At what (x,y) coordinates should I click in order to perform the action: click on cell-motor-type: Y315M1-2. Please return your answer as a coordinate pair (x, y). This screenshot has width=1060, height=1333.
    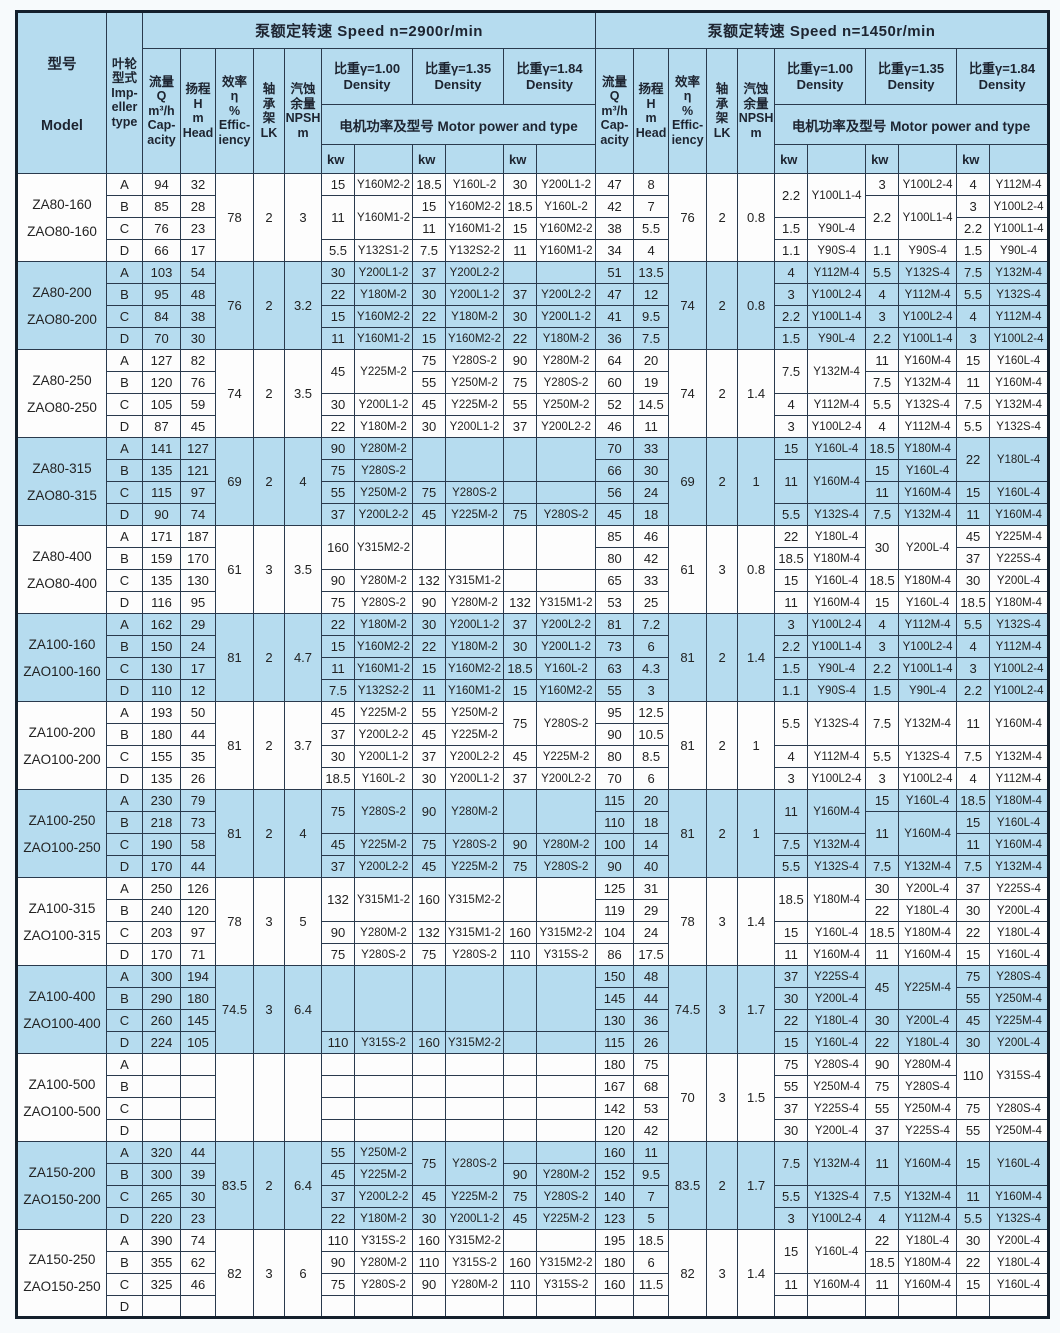
    Looking at the image, I should click on (566, 602).